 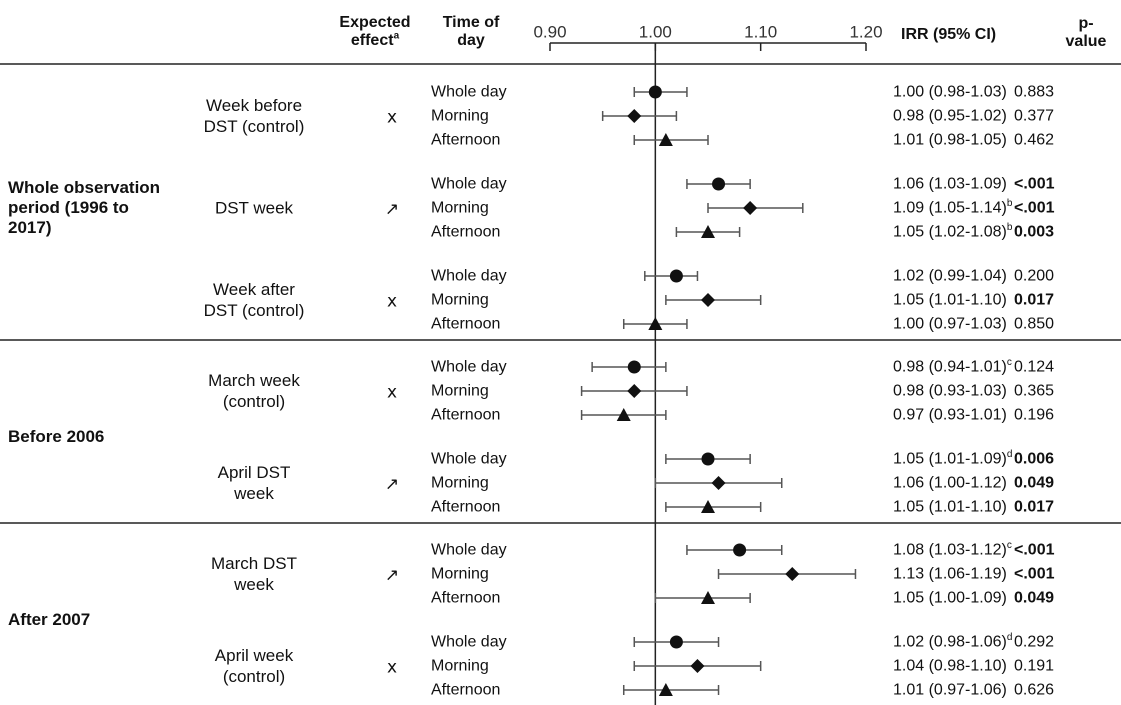 I want to click on p-value-text: 0.883, so click(x=1034, y=92).